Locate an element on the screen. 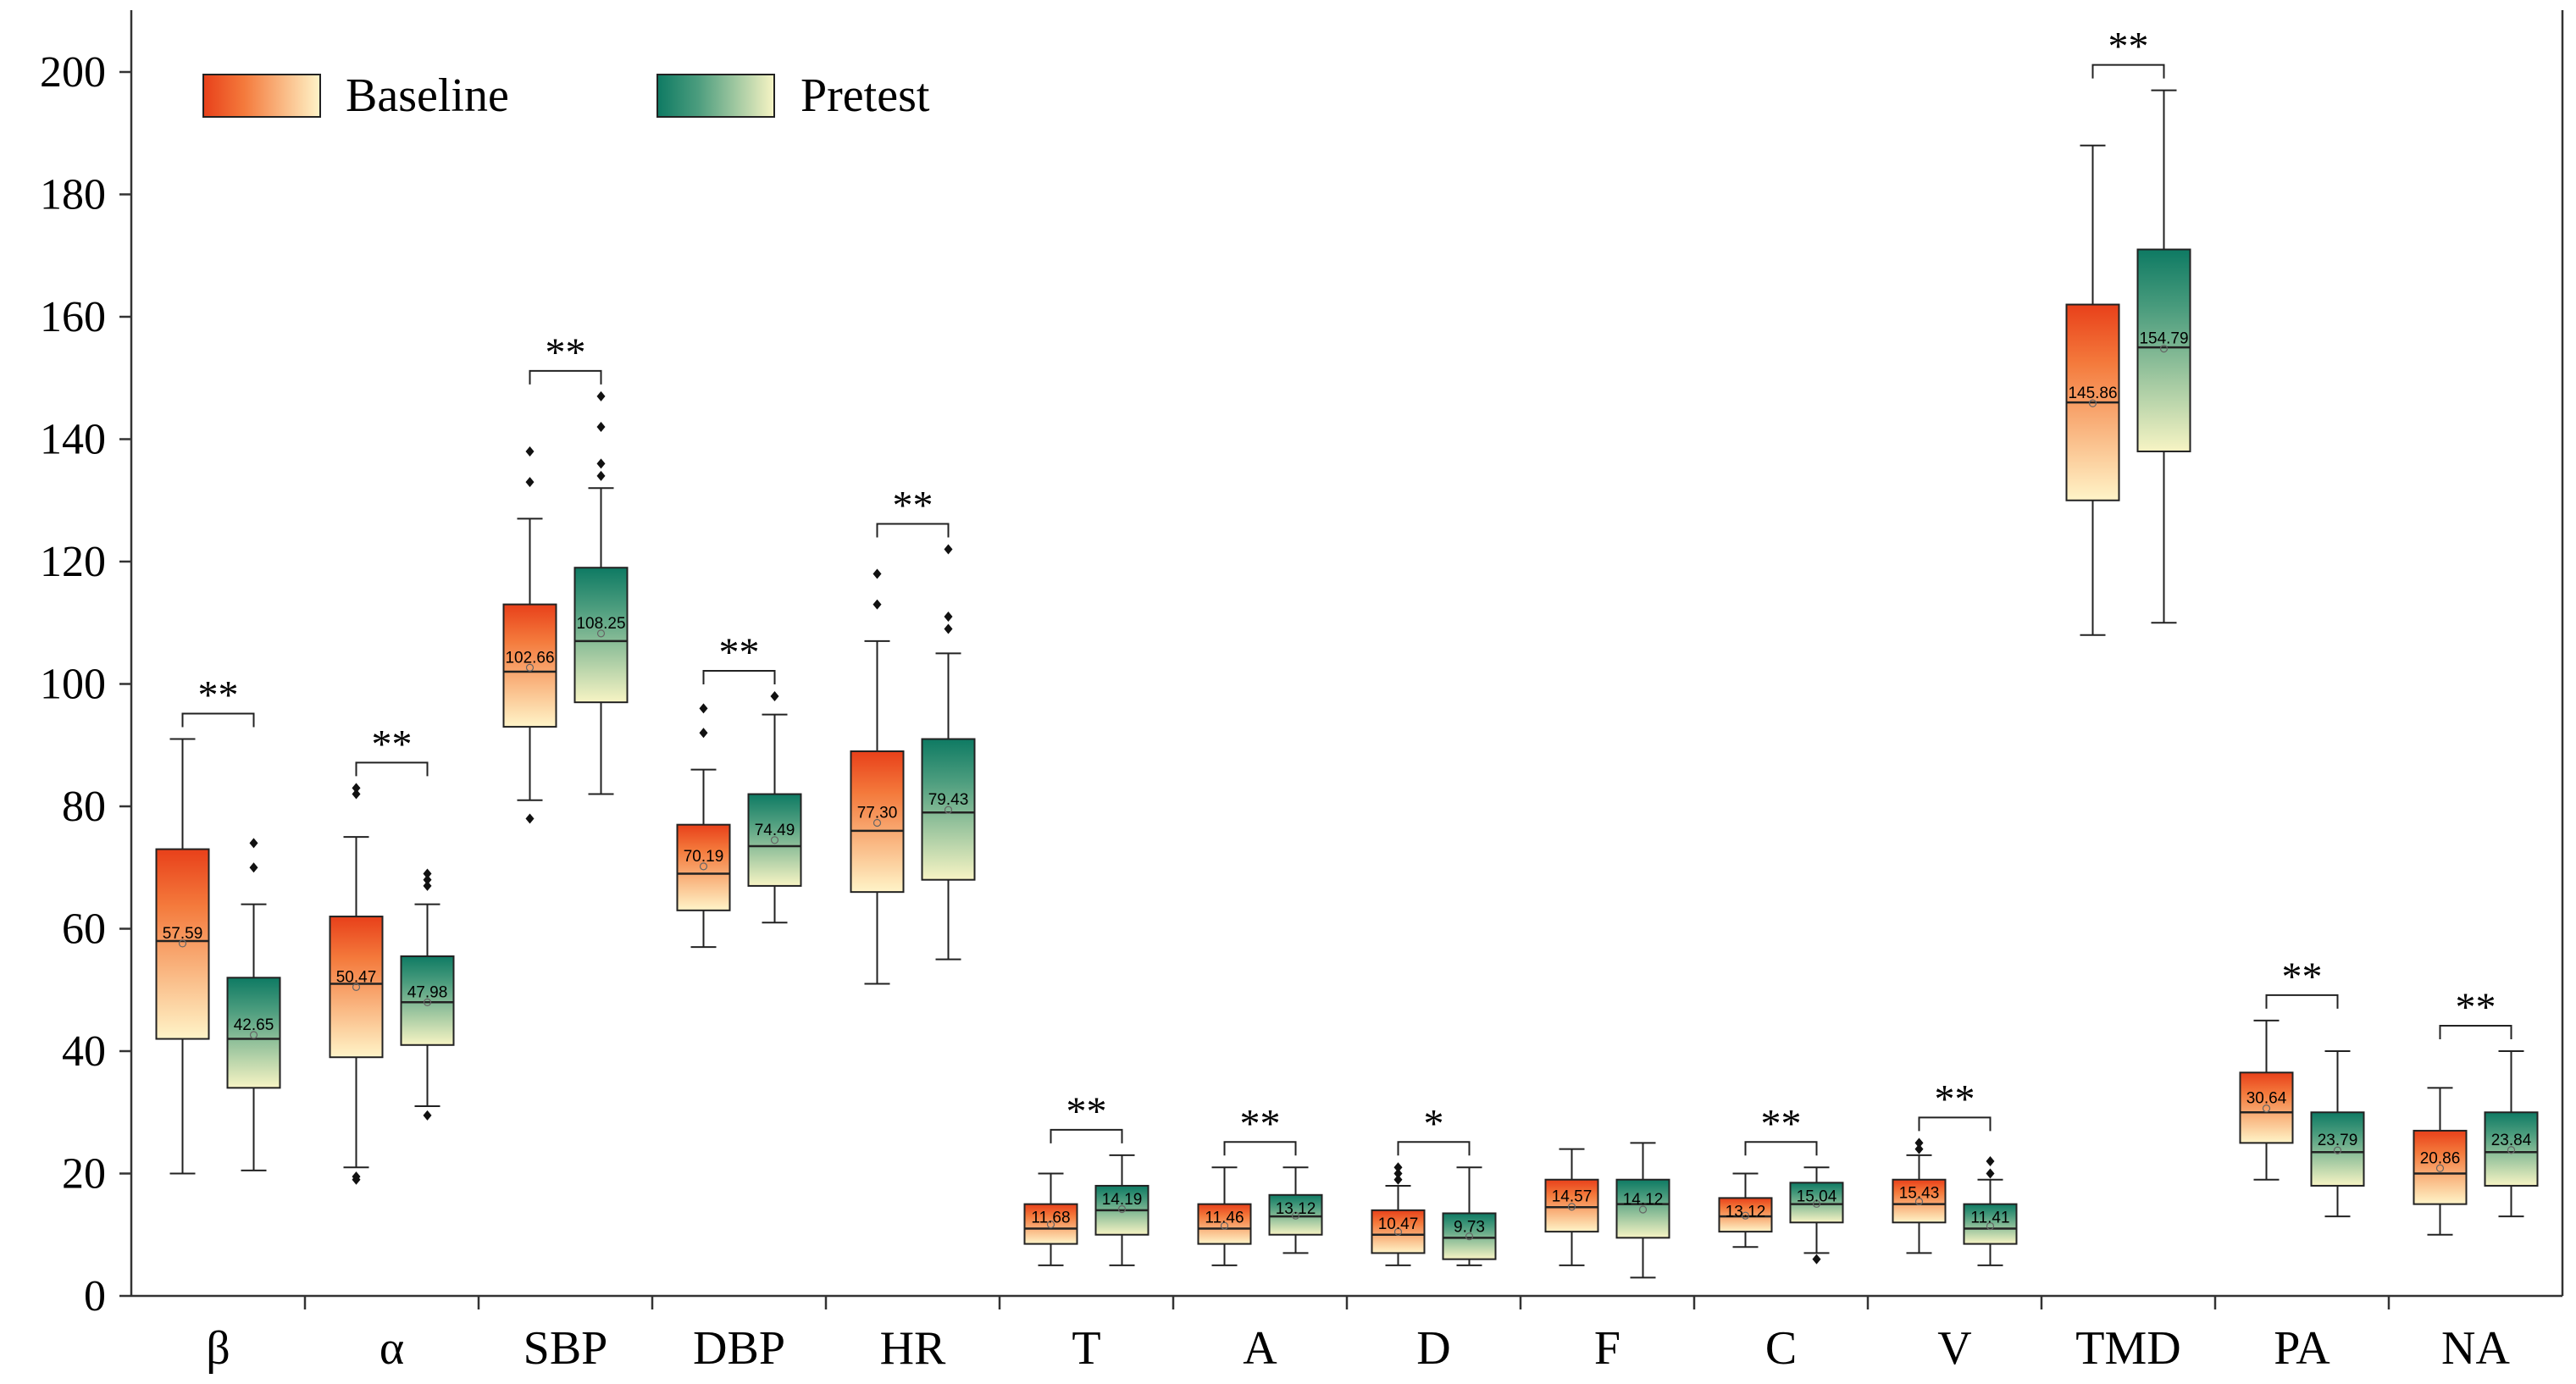  box-pretest: 23.84 is located at coordinates (2511, 1134).